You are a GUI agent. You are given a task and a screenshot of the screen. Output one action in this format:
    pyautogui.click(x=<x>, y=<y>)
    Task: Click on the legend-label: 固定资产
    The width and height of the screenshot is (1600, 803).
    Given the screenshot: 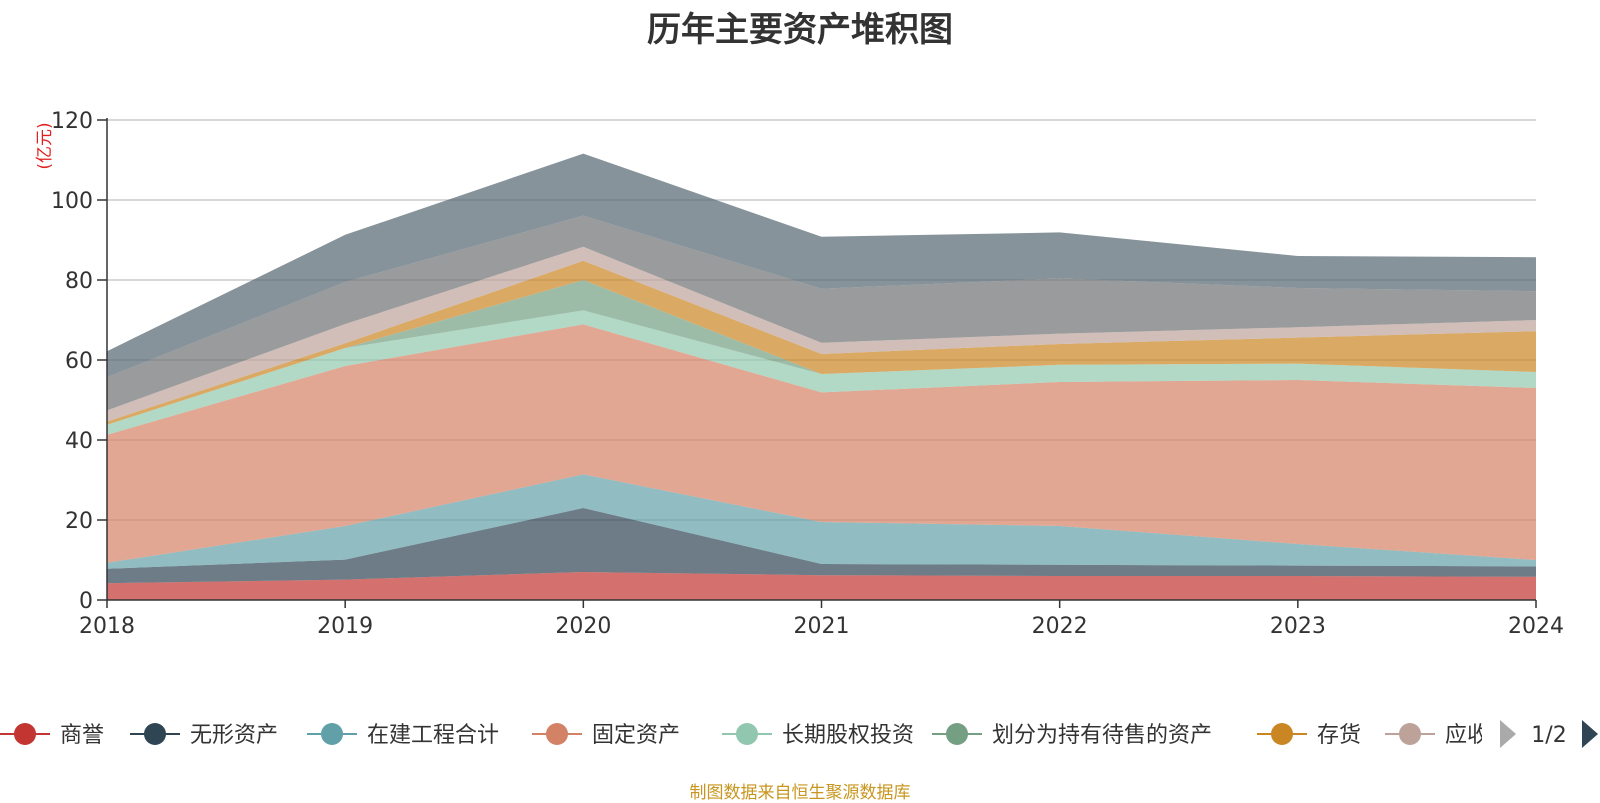 What is the action you would take?
    pyautogui.click(x=636, y=735)
    